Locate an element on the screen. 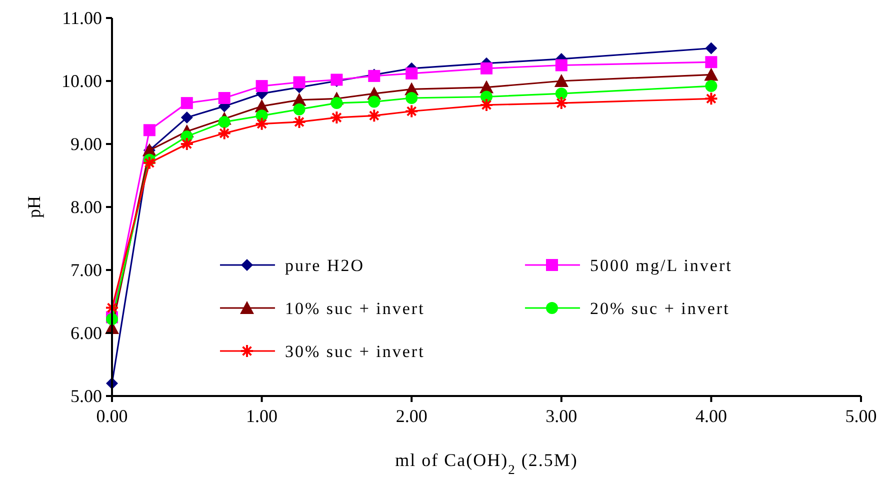 This screenshot has height=478, width=883. legend-label: pure H2O is located at coordinates (325, 265).